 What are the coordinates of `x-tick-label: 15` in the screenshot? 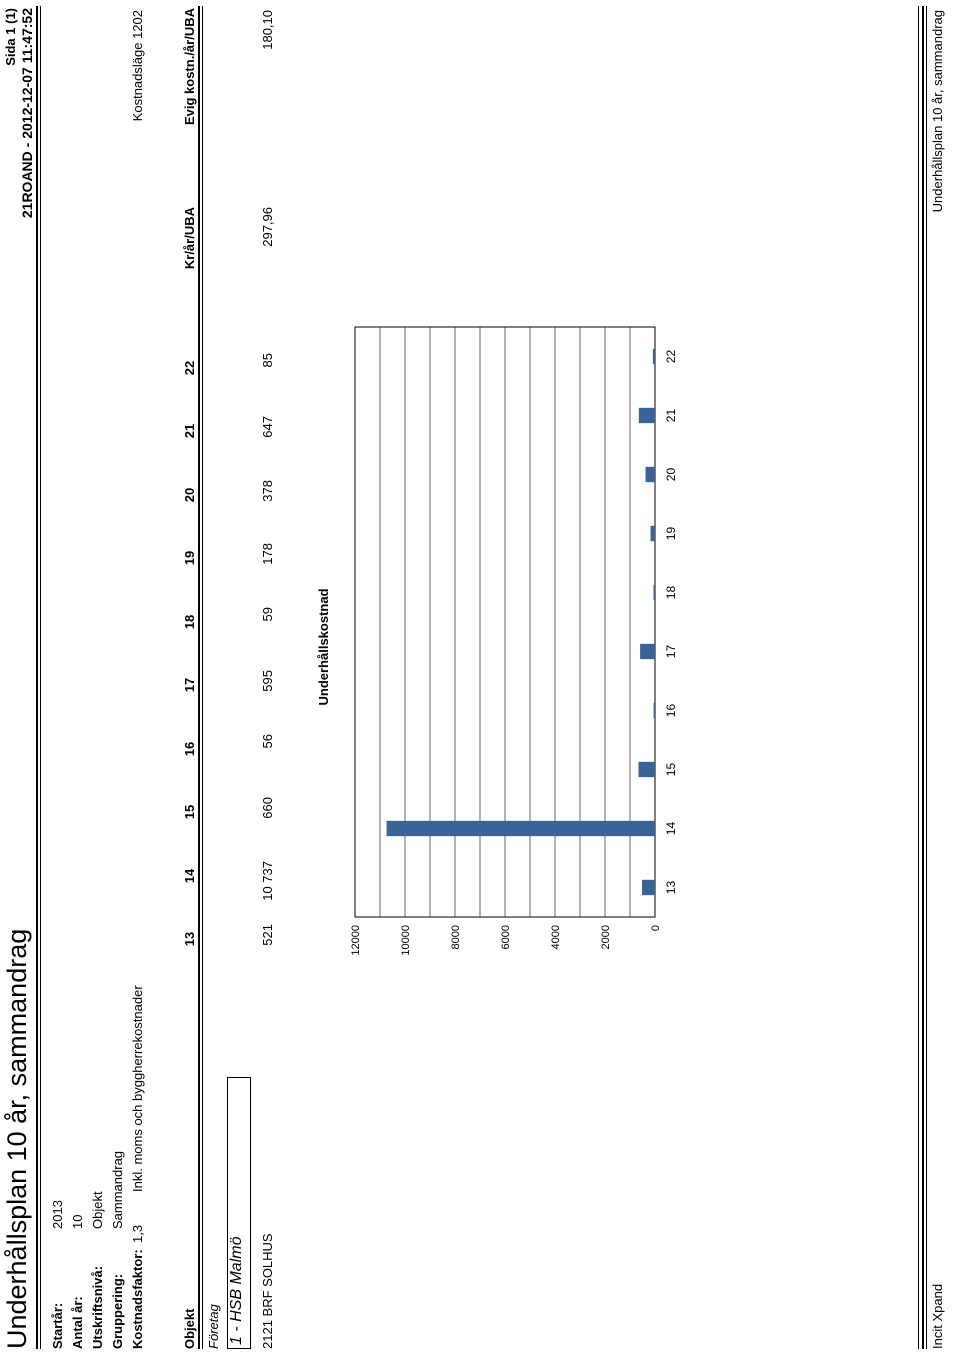 It's located at (671, 770).